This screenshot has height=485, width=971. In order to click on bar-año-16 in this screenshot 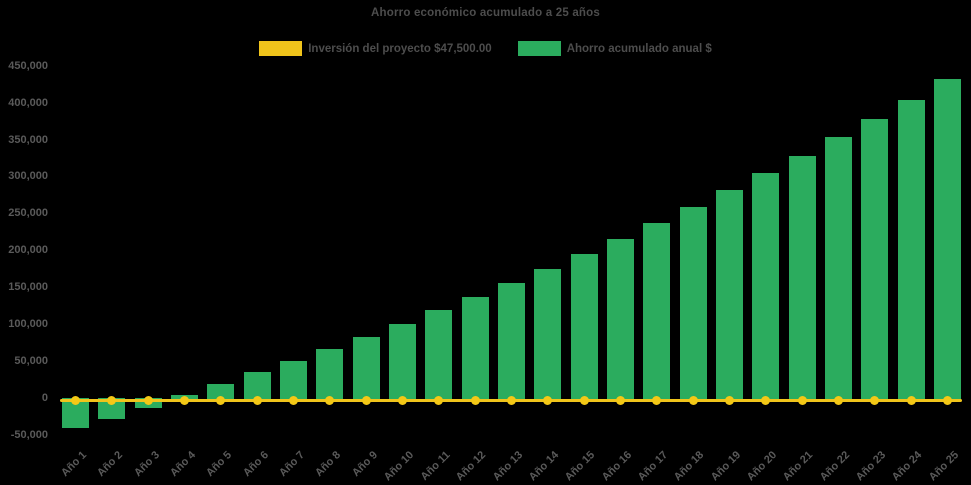, I will do `click(620, 319)`.